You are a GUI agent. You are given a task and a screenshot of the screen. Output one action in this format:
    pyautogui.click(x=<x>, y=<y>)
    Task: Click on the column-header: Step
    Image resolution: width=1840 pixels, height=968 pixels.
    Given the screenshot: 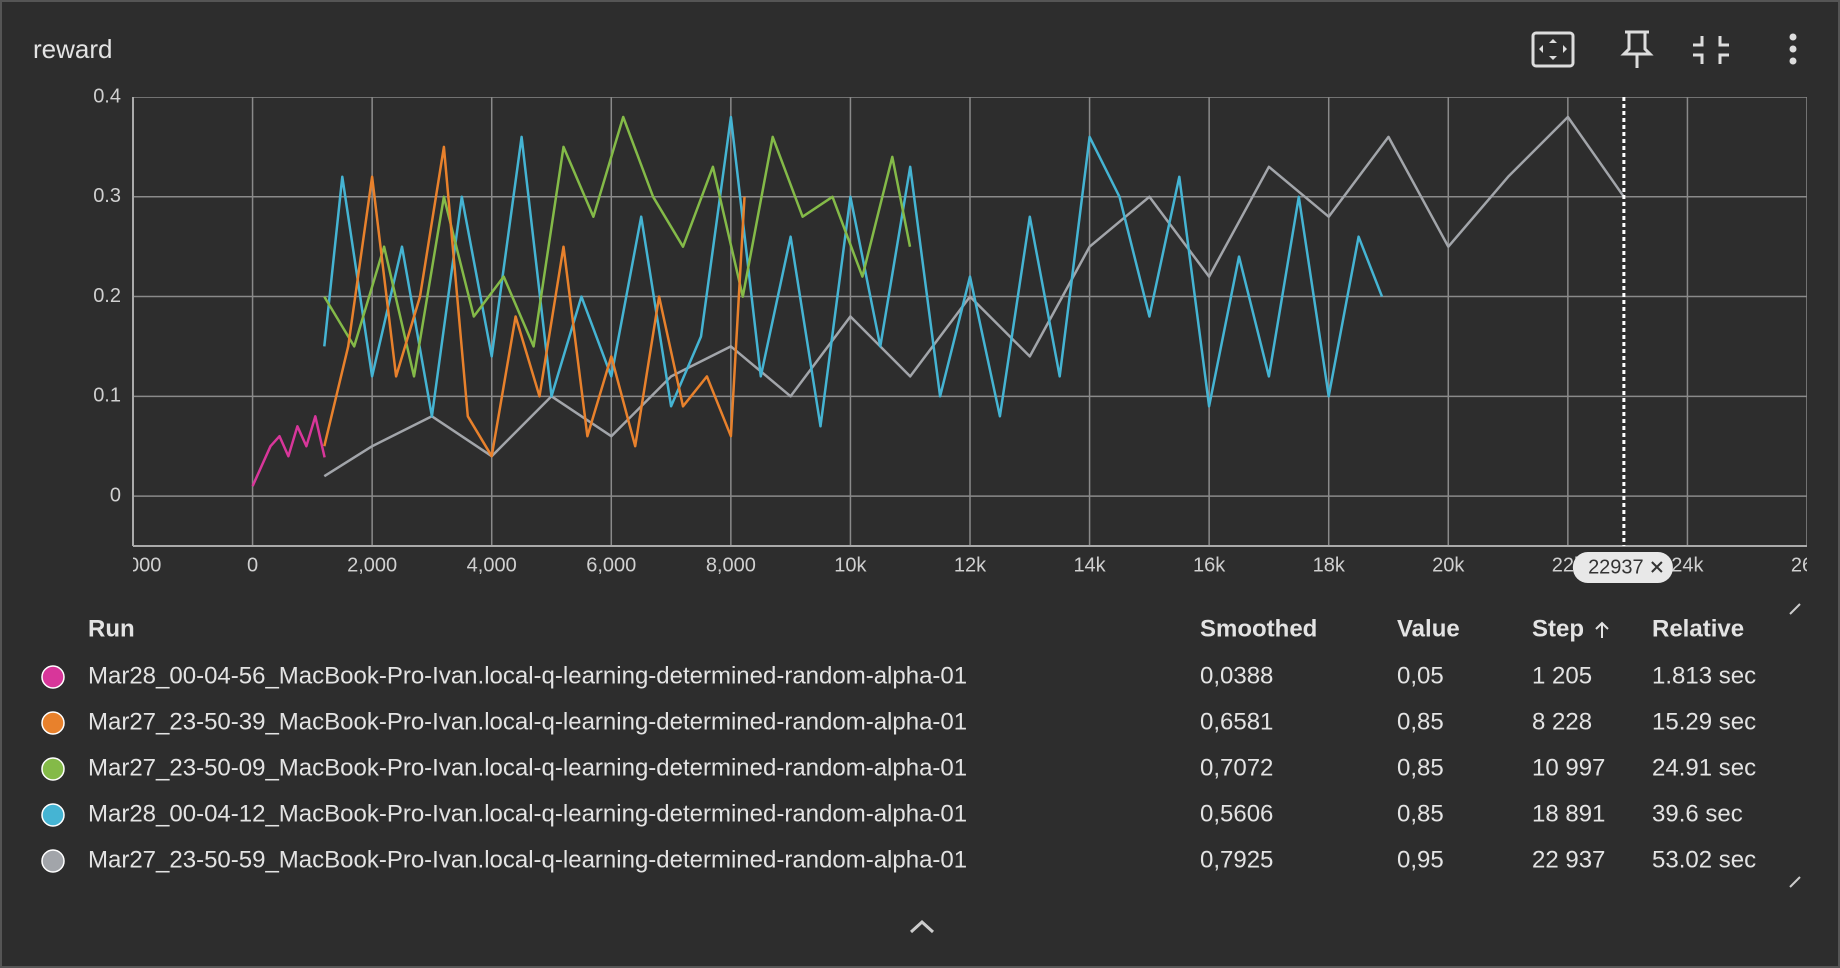 What is the action you would take?
    pyautogui.click(x=1558, y=628)
    